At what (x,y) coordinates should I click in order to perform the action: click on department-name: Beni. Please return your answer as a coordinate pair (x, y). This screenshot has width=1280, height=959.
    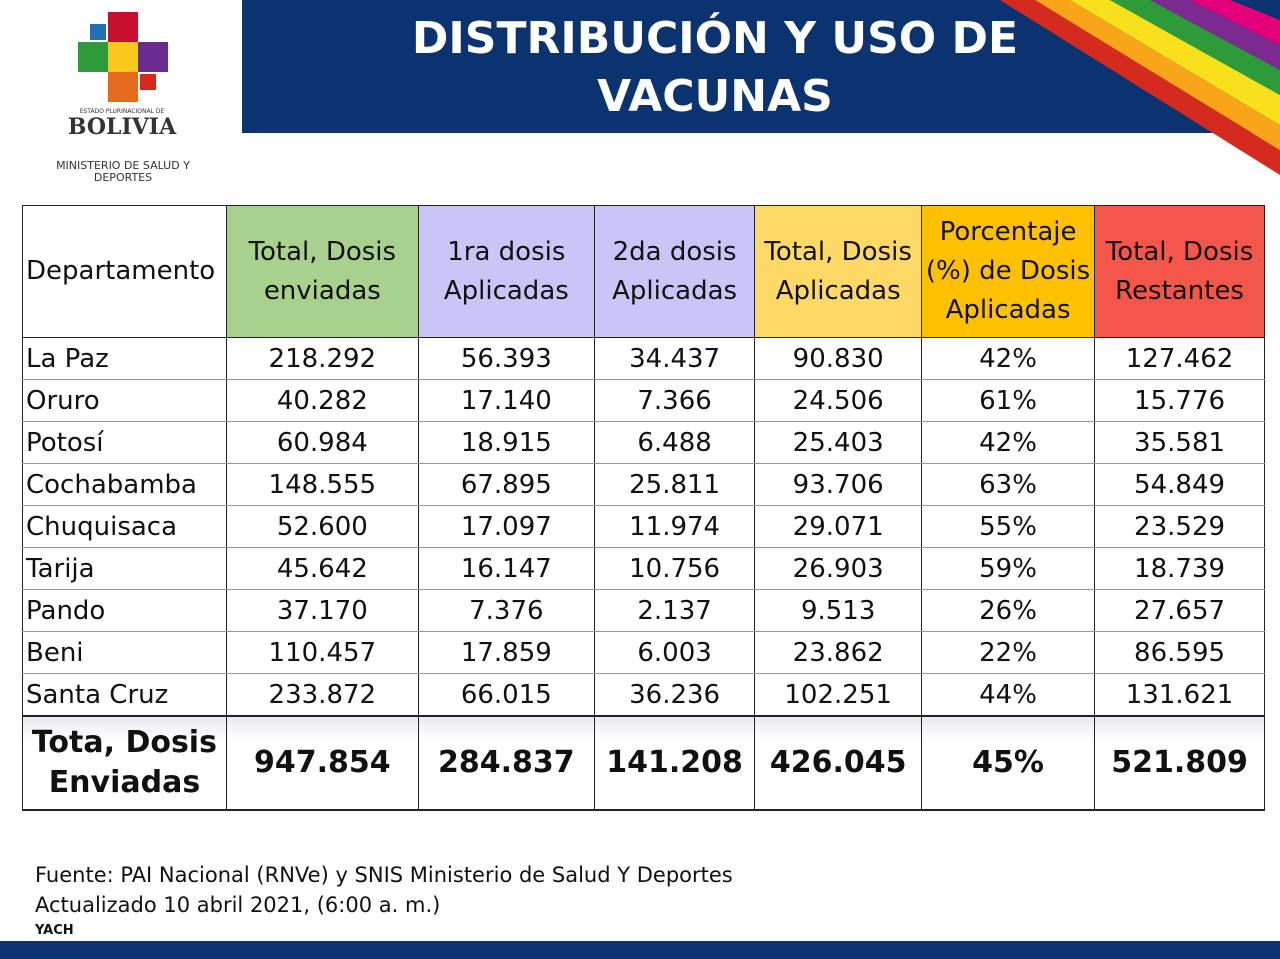
    Looking at the image, I should click on (124, 652).